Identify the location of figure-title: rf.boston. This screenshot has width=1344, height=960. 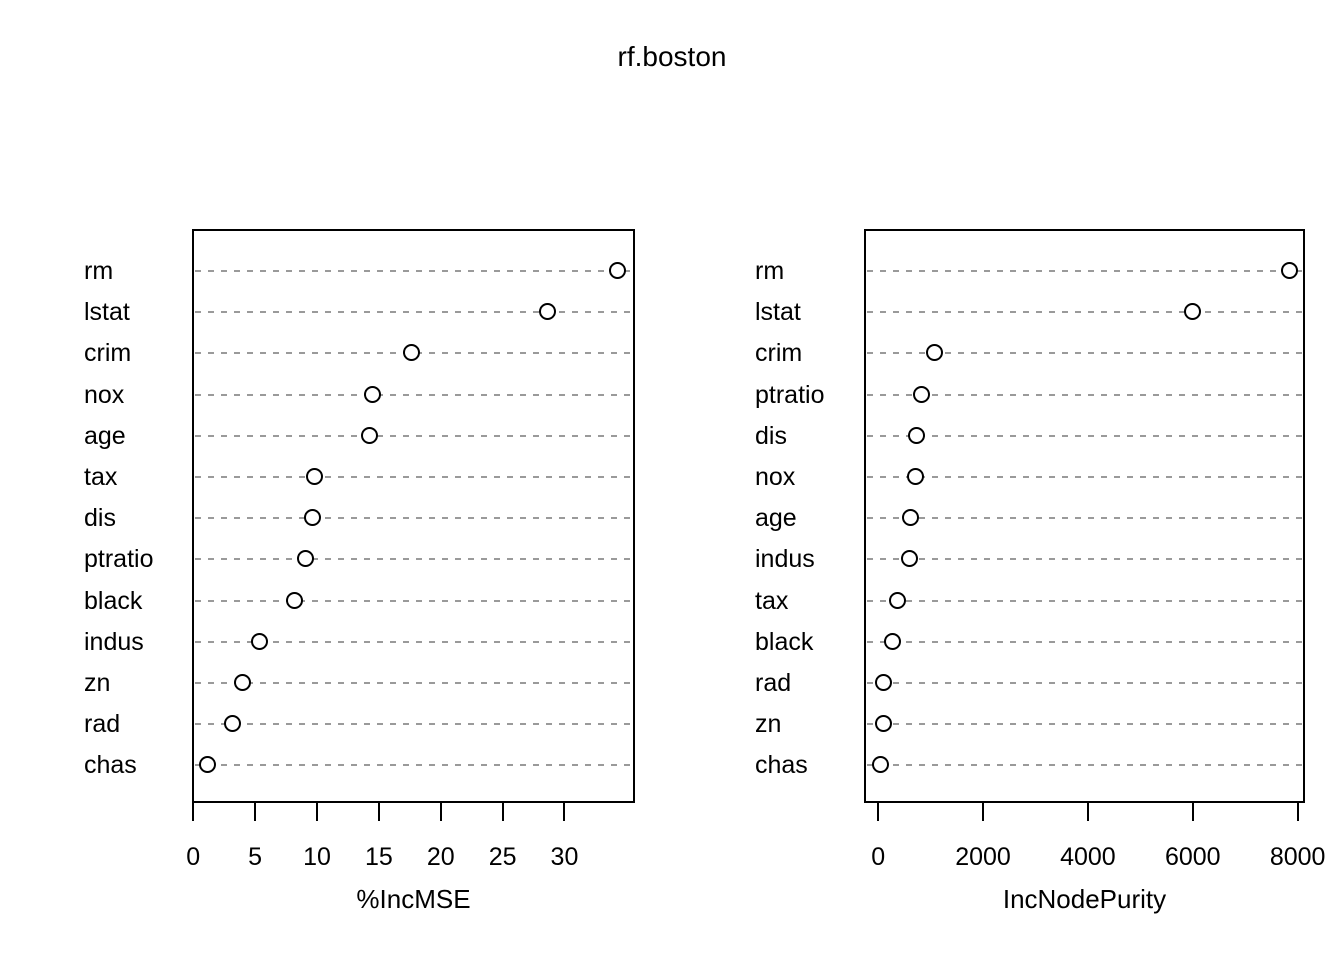
(672, 56).